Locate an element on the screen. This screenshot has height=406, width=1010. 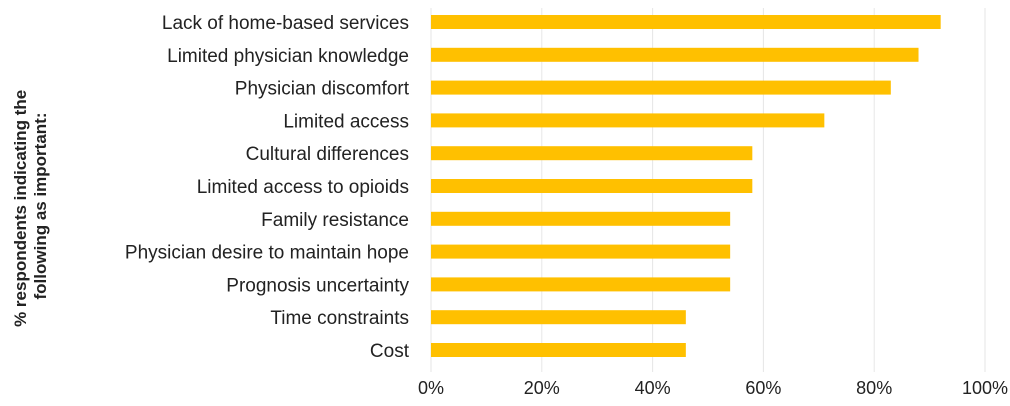
category-label: Prognosis uncertainty is located at coordinates (317, 285).